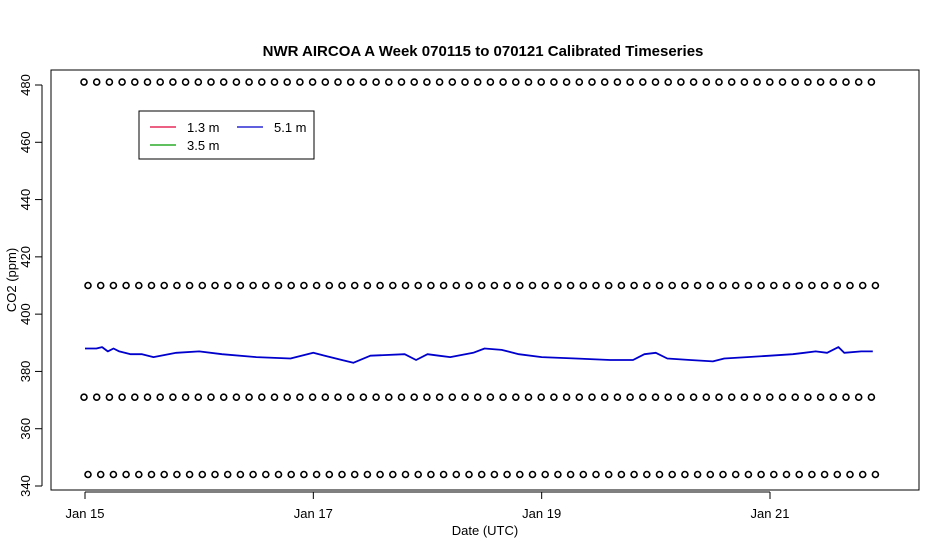 This screenshot has width=936, height=540. What do you see at coordinates (25, 85) in the screenshot?
I see `y-tick-label: 480` at bounding box center [25, 85].